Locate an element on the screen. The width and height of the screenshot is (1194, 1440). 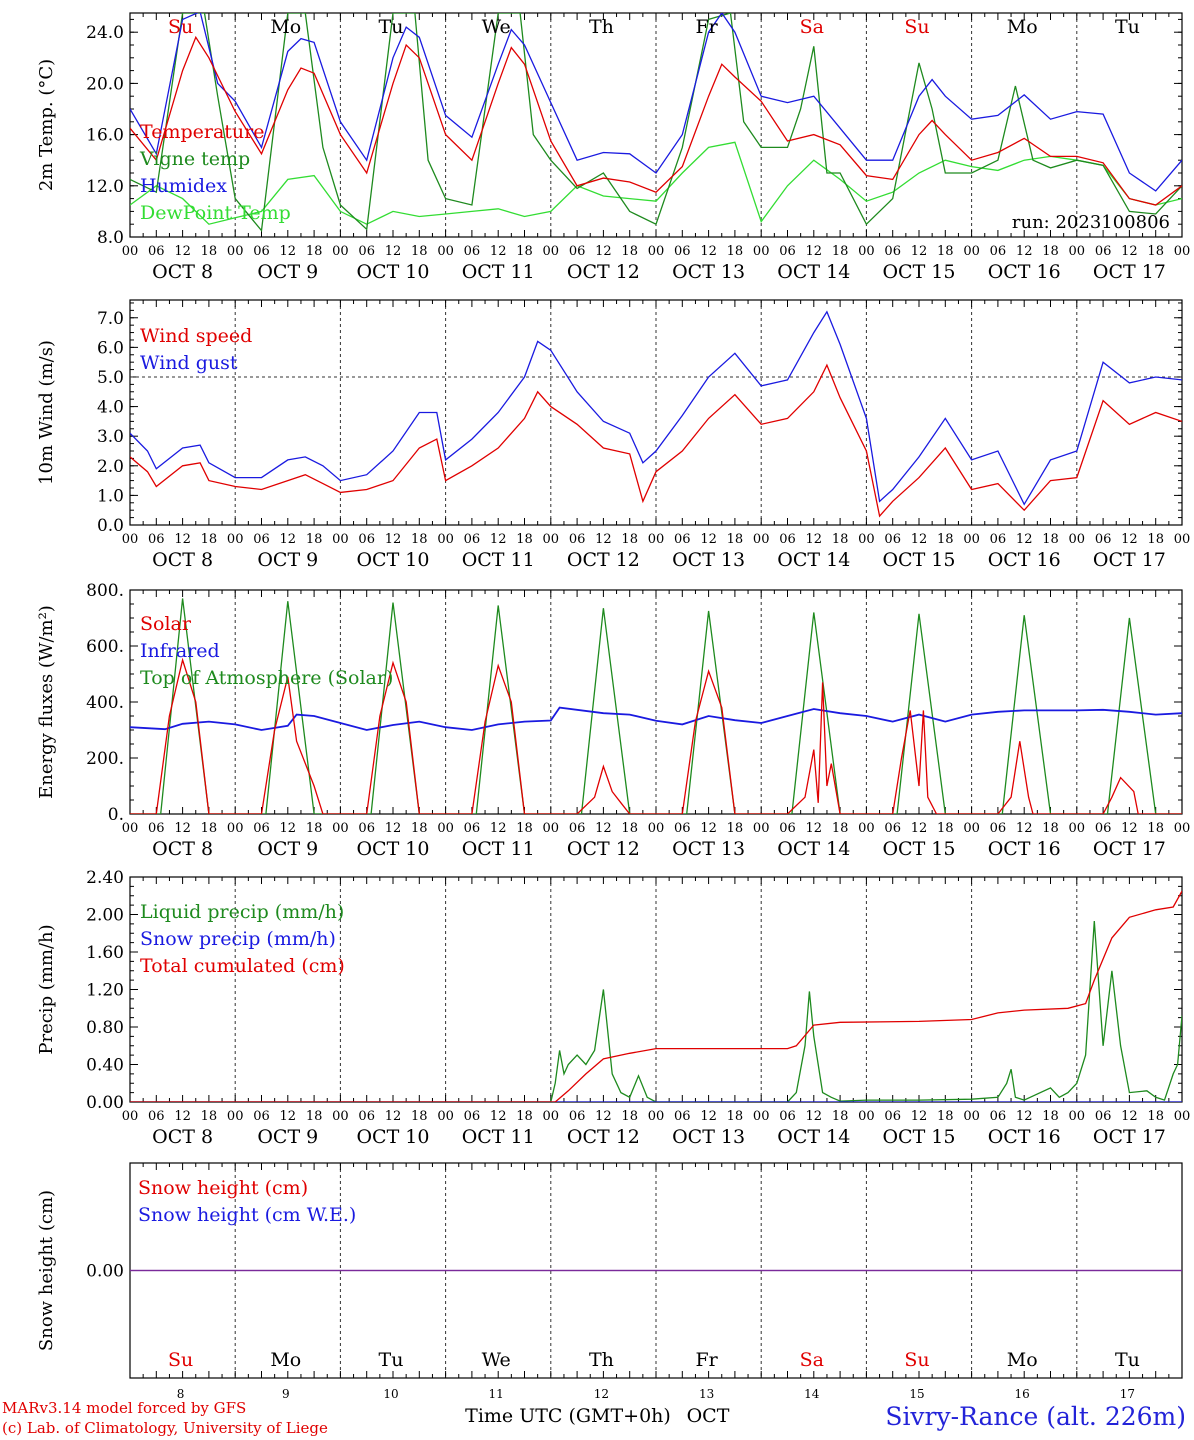
date-label: OCT 13 is located at coordinates (708, 1137).